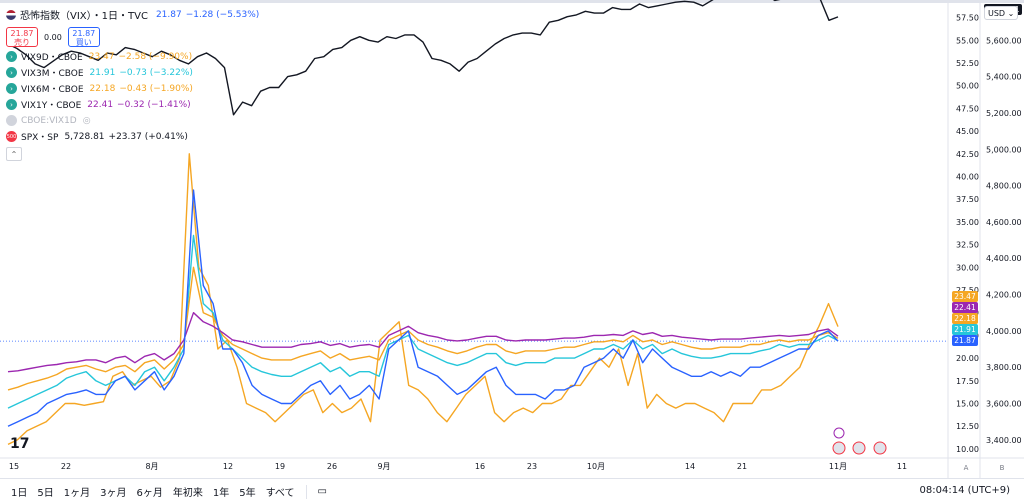 Image resolution: width=1024 pixels, height=504 pixels. What do you see at coordinates (965, 318) in the screenshot?
I see `axis-value-tag-text: 22.18` at bounding box center [965, 318].